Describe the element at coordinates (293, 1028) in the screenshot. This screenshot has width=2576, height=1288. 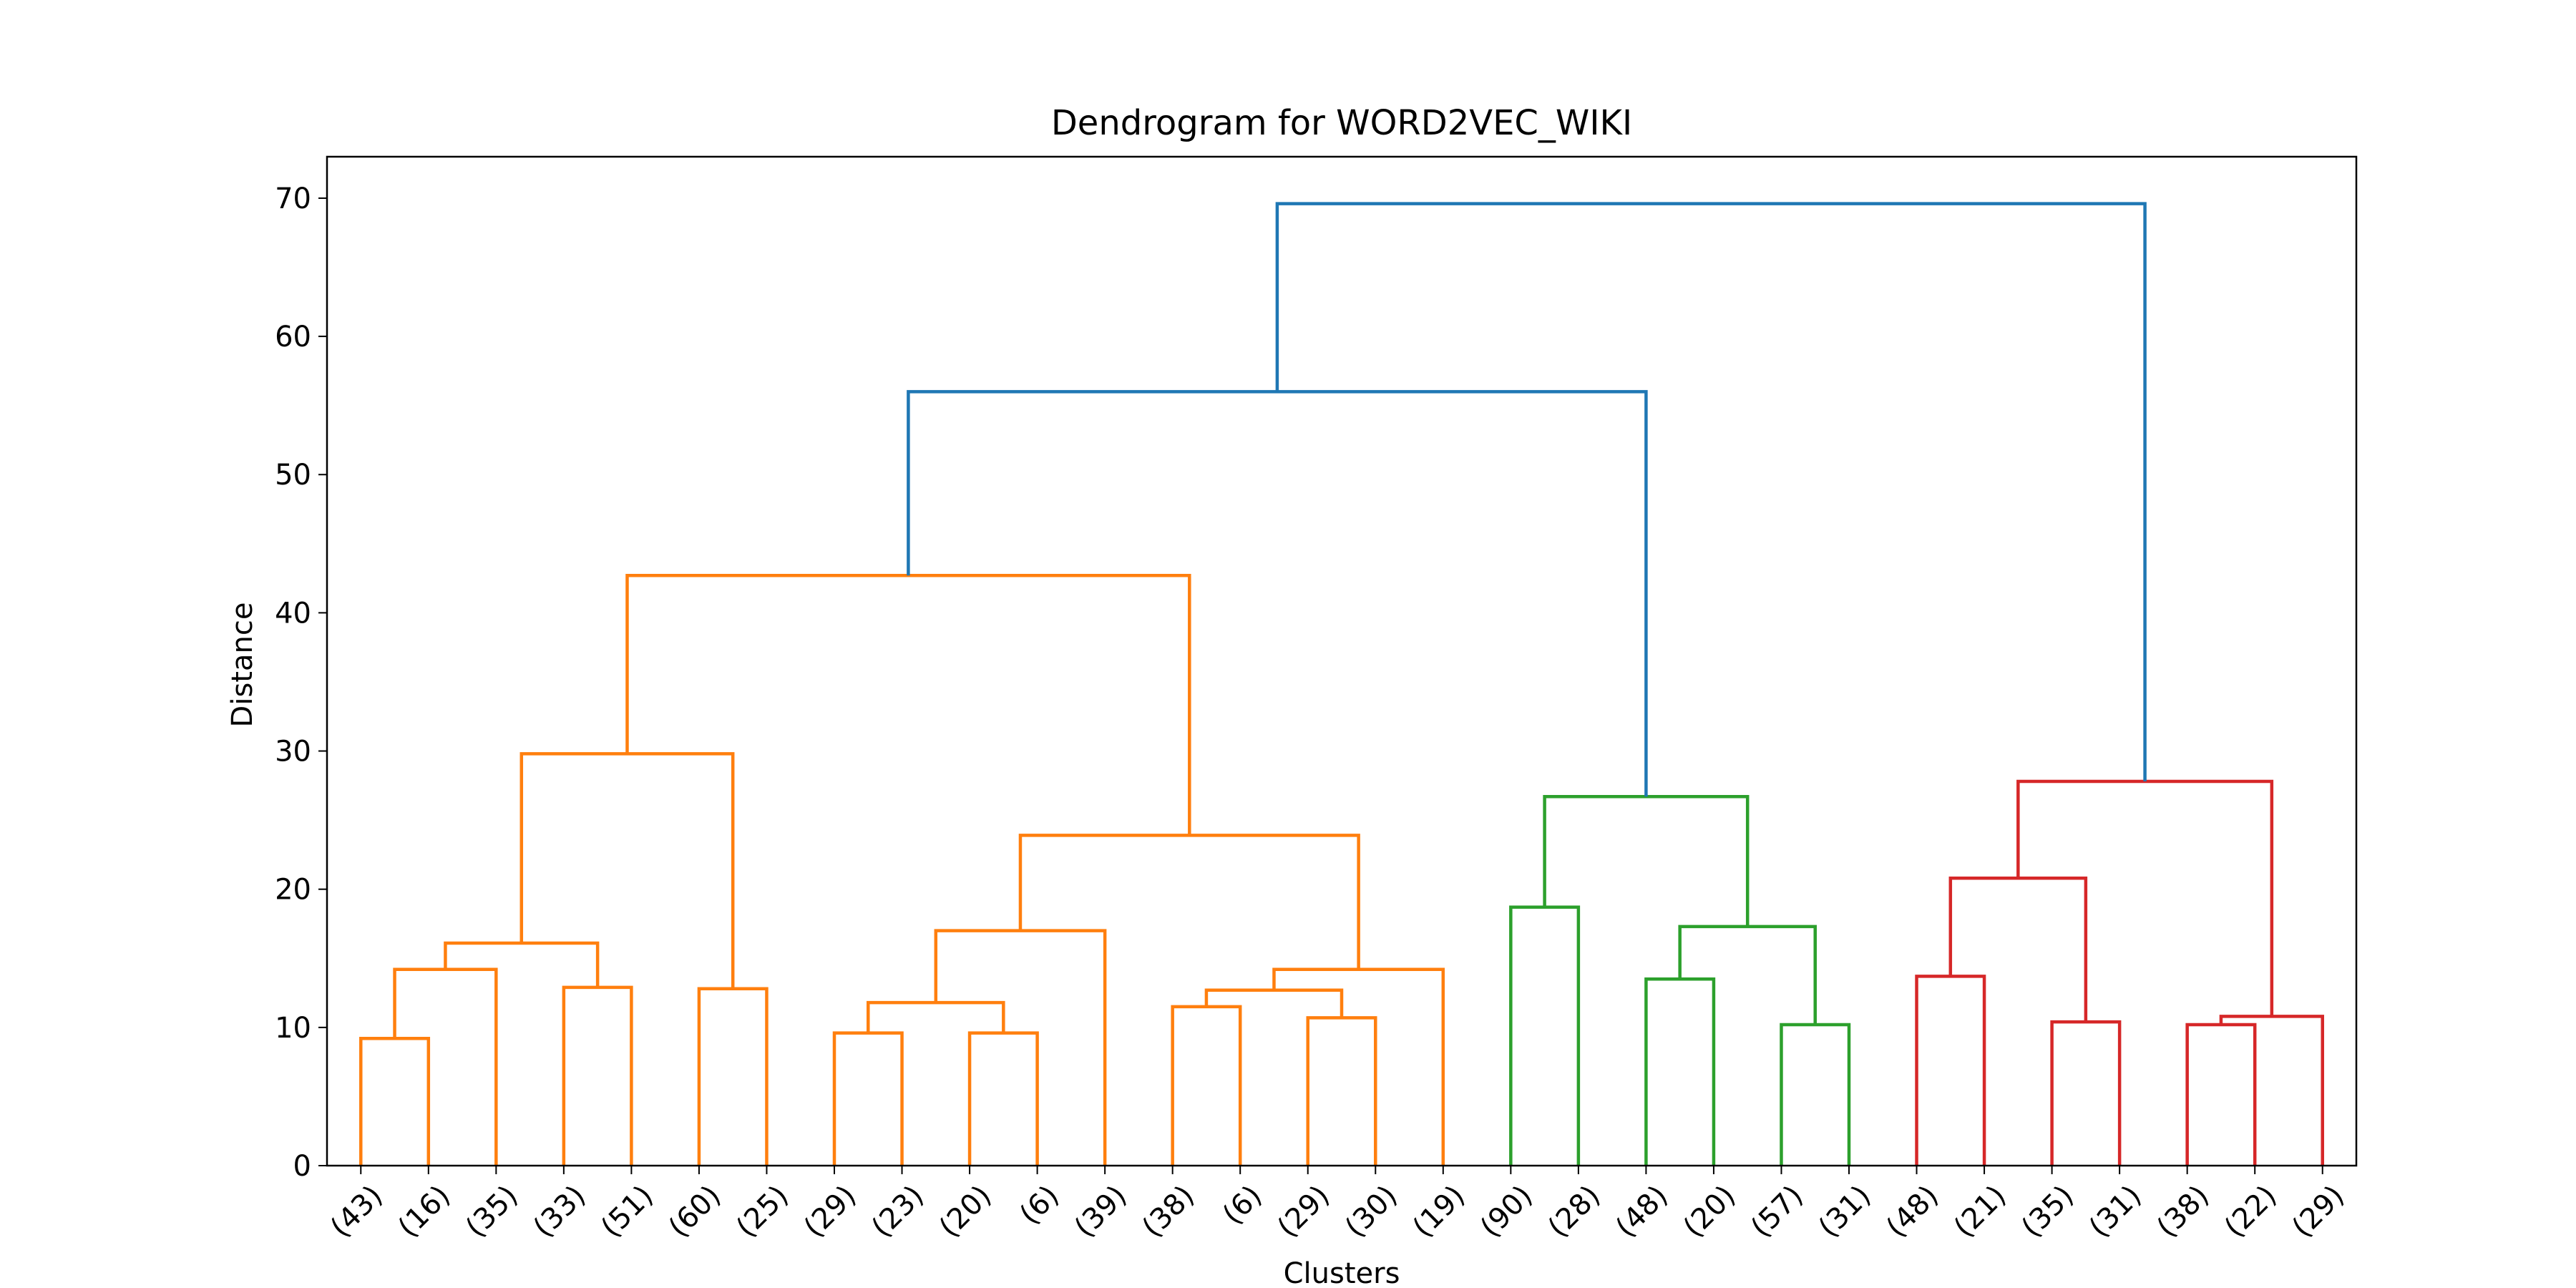
I see `y-tick-label: 10` at that location.